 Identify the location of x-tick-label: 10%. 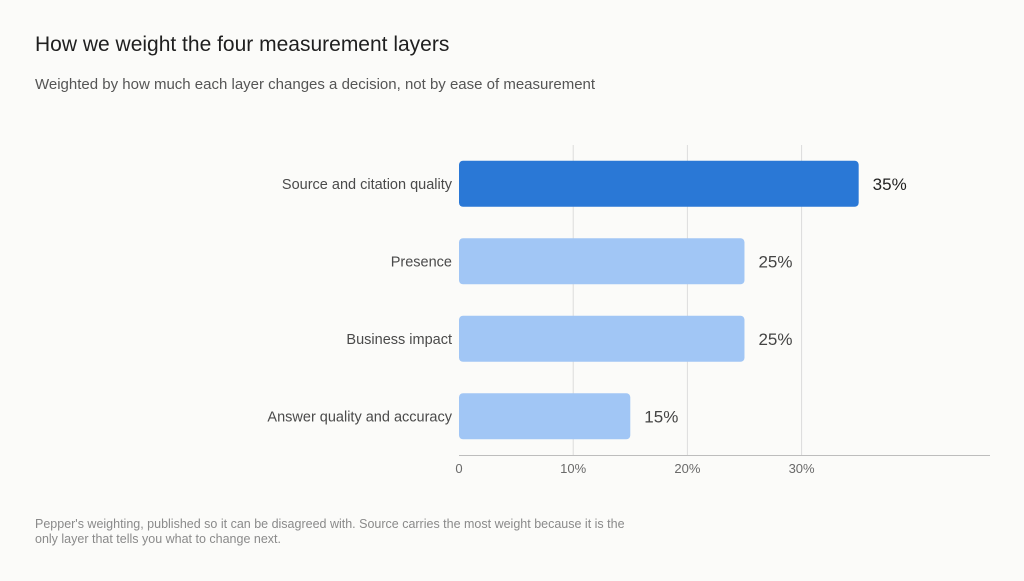
(573, 468).